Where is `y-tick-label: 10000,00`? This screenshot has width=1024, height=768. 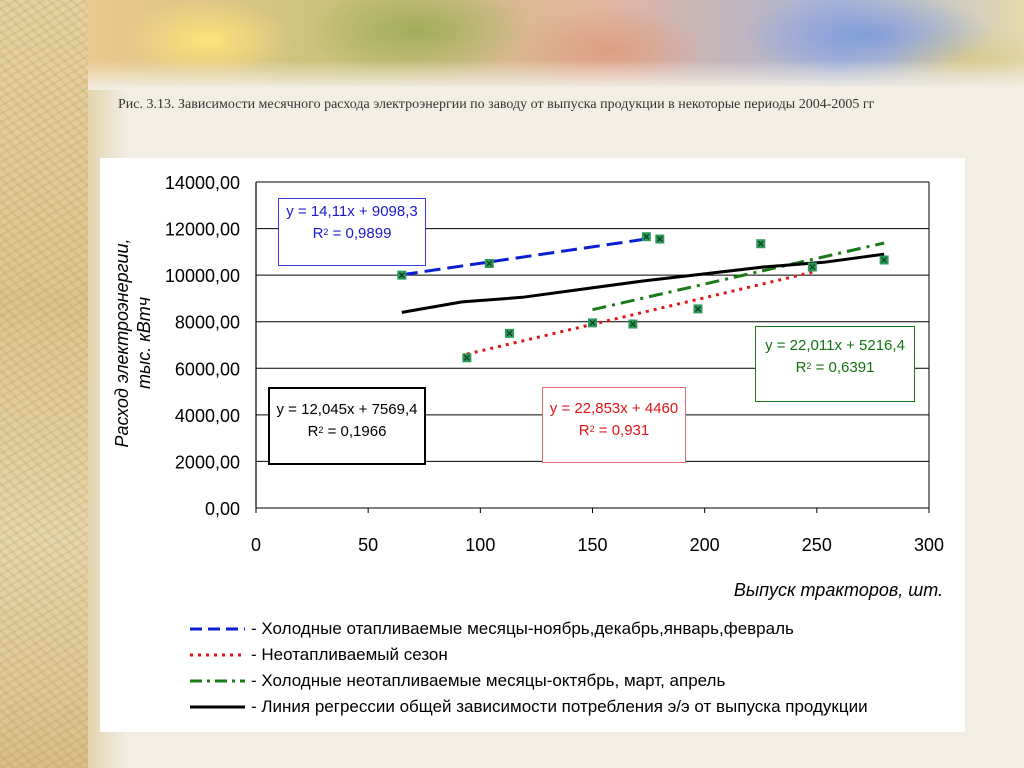 y-tick-label: 10000,00 is located at coordinates (202, 276).